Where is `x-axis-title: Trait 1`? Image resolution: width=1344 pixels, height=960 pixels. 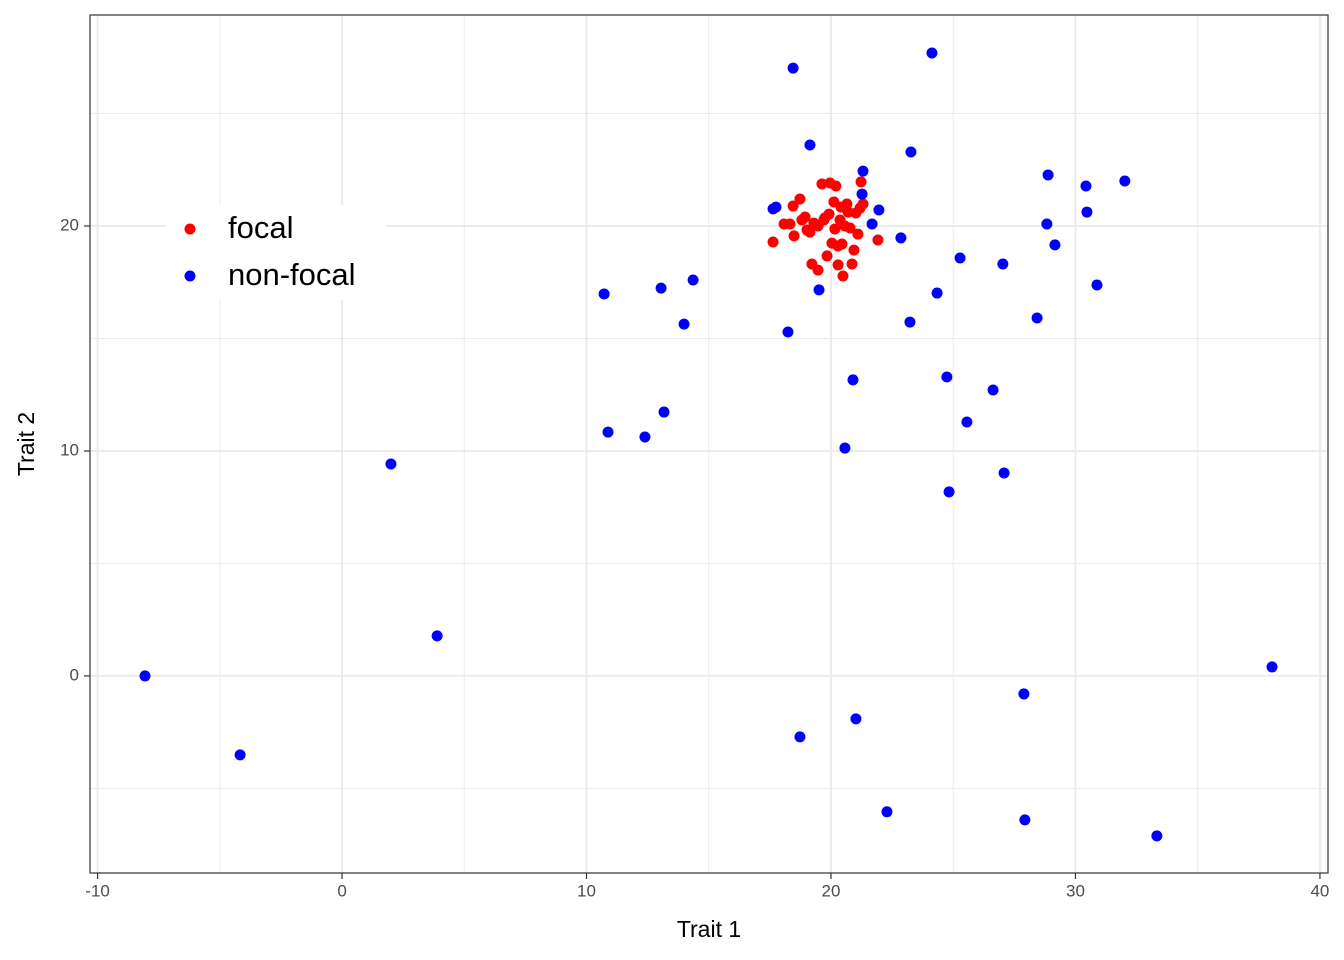
x-axis-title: Trait 1 is located at coordinates (709, 929).